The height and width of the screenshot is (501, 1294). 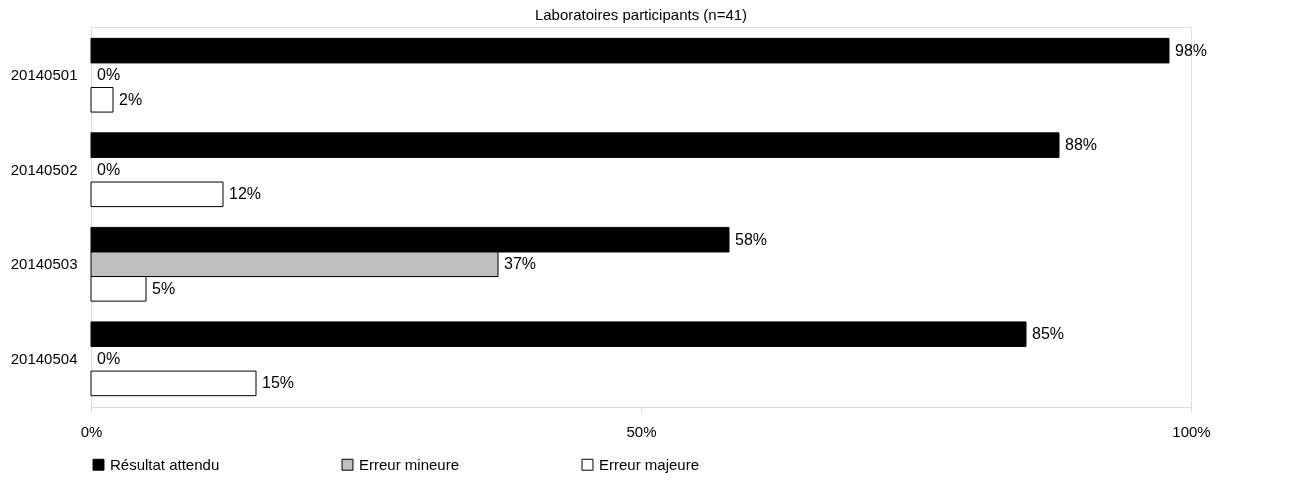 I want to click on data-label: 2%, so click(x=131, y=99).